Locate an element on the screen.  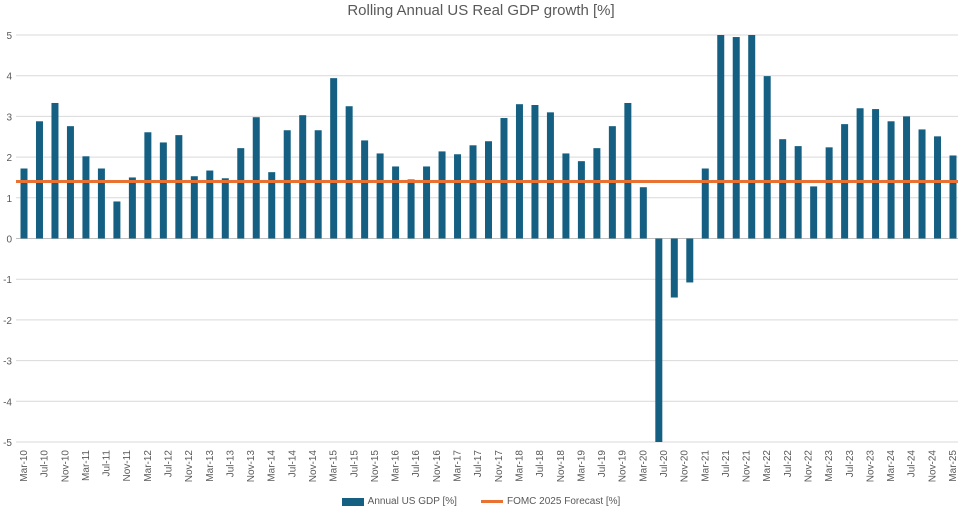
legend-swatch-bar is located at coordinates (352, 501).